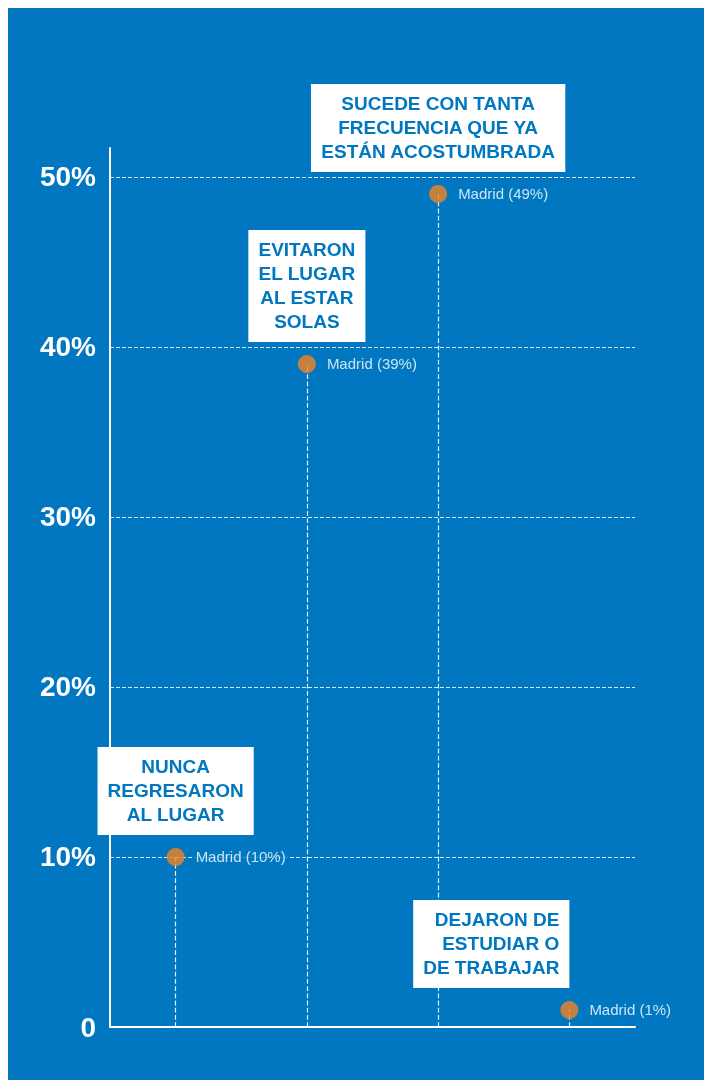 This screenshot has width=712, height=1084. I want to click on annotation: DEJARON DE ESTUDIAR O DE TRABAJAR, so click(491, 944).